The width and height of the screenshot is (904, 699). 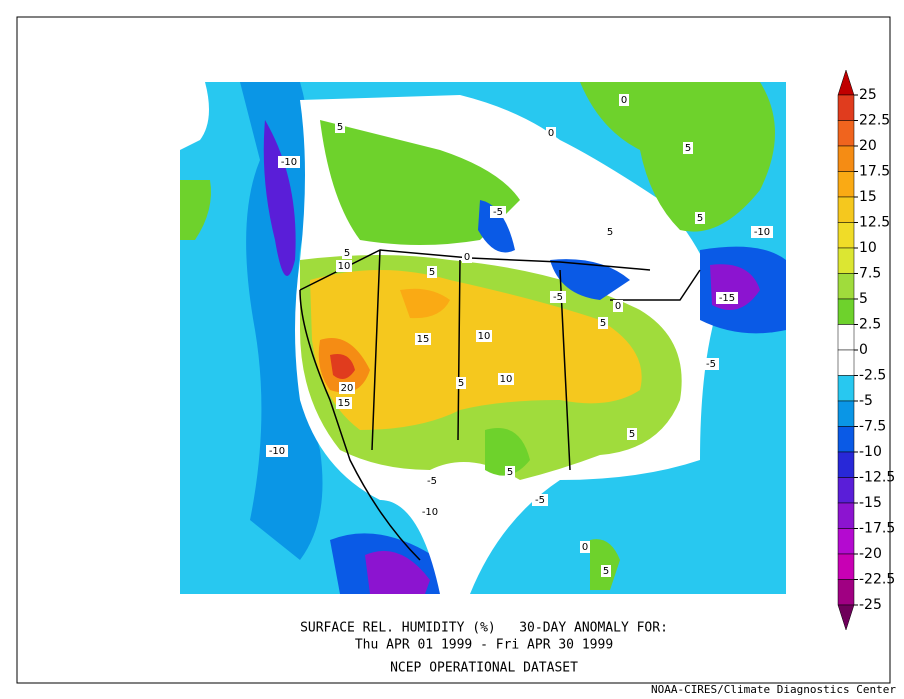 What do you see at coordinates (870, 503) in the screenshot?
I see `colorbar-label: -15` at bounding box center [870, 503].